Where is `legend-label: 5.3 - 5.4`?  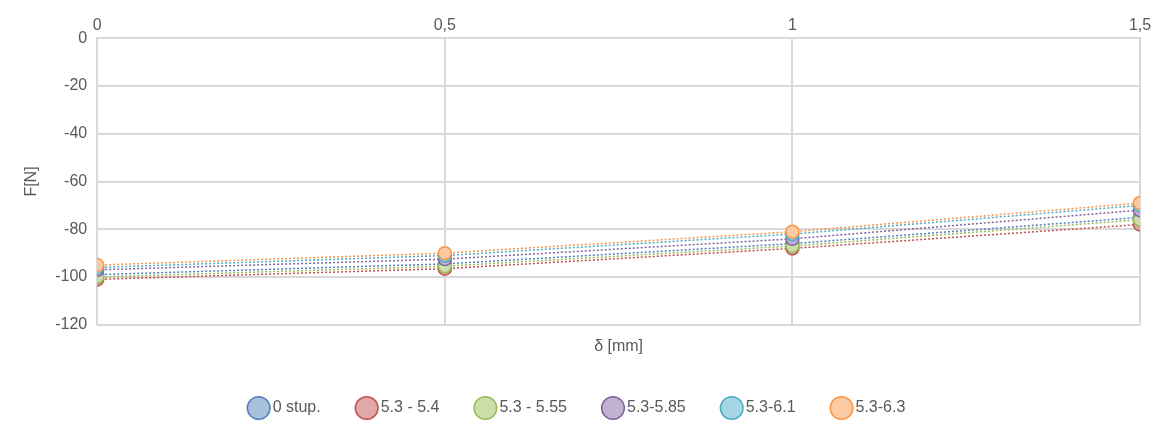
legend-label: 5.3 - 5.4 is located at coordinates (410, 407).